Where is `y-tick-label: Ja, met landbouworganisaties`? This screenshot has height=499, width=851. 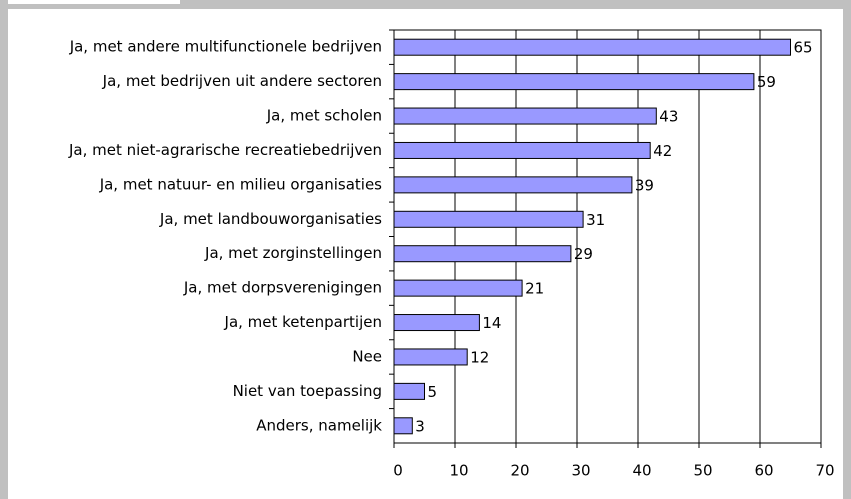 y-tick-label: Ja, met landbouworganisaties is located at coordinates (270, 219).